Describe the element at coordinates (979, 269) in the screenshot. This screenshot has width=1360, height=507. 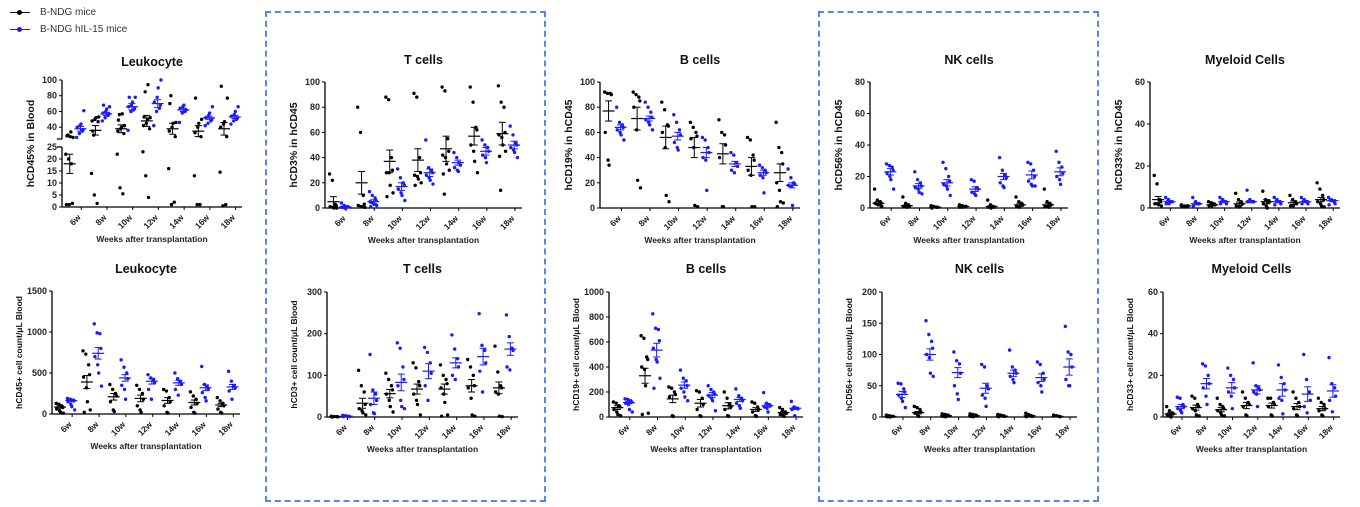
I see `chart-title: NK cells` at that location.